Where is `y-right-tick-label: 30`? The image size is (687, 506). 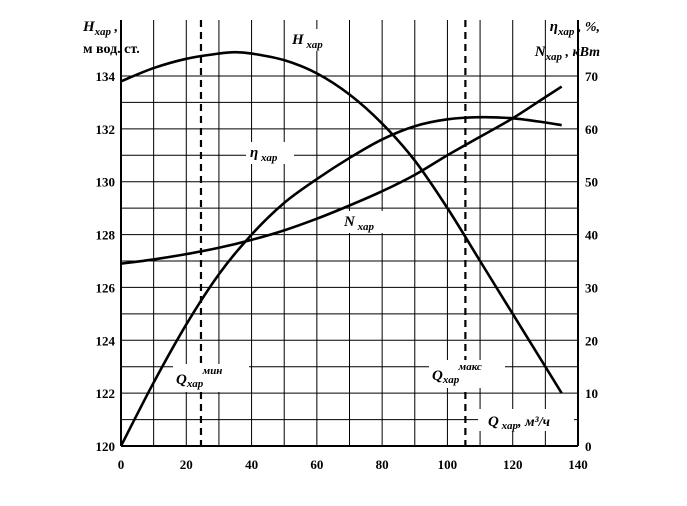
y-right-tick-label: 30 is located at coordinates (591, 287).